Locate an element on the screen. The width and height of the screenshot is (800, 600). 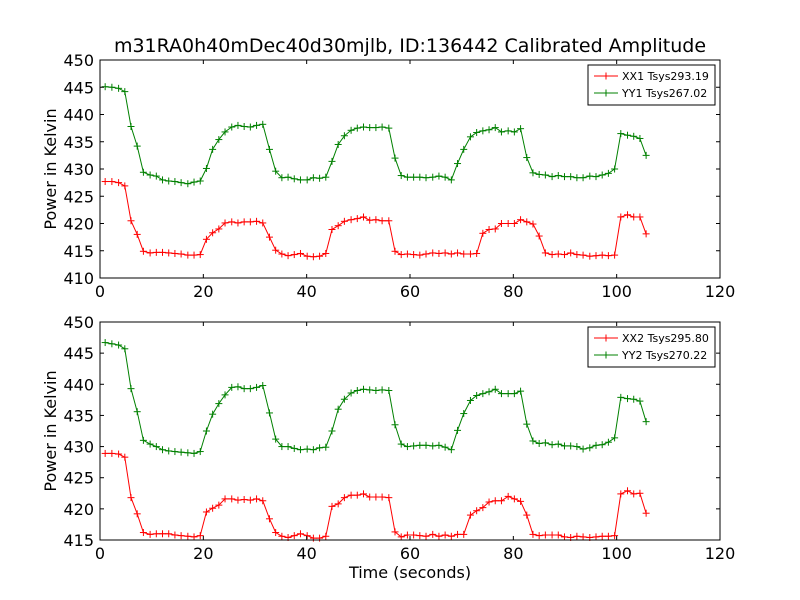
y-tick-label: 425 is located at coordinates (78, 478).